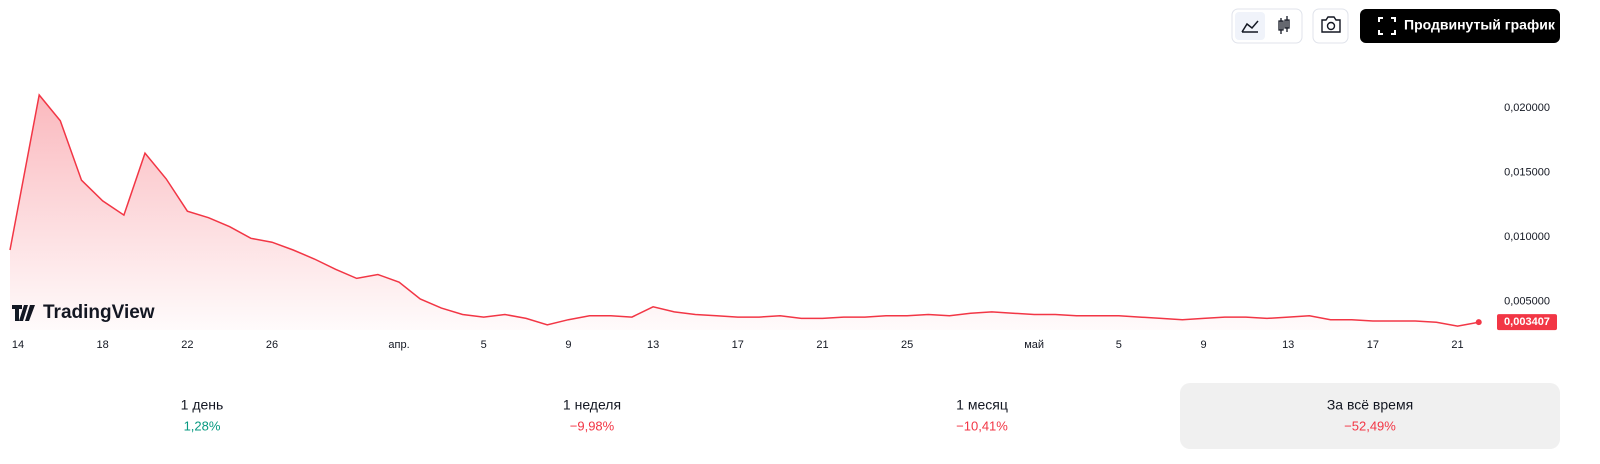 The height and width of the screenshot is (464, 1600). What do you see at coordinates (1527, 108) in the screenshot?
I see `y-tick-label: 0,020000` at bounding box center [1527, 108].